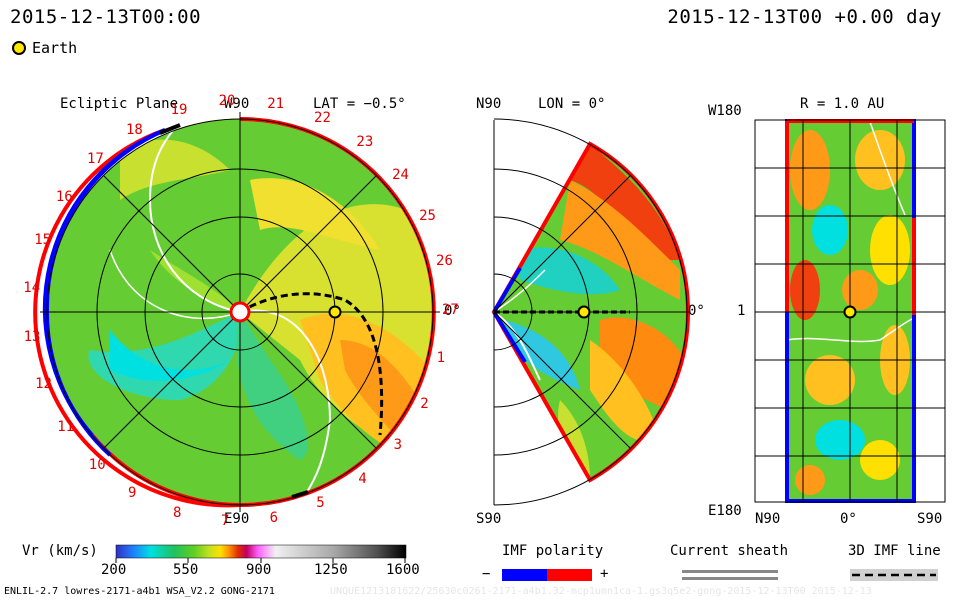 This screenshot has height=600, width=960. Describe the element at coordinates (322, 117) in the screenshot. I see `carrington-tick-22: 22` at that location.